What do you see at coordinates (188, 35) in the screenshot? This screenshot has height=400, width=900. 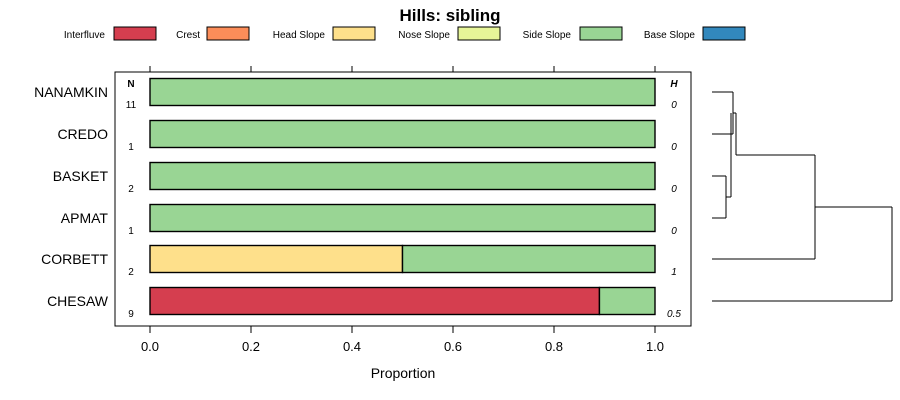 I see `legend-label: Crest` at bounding box center [188, 35].